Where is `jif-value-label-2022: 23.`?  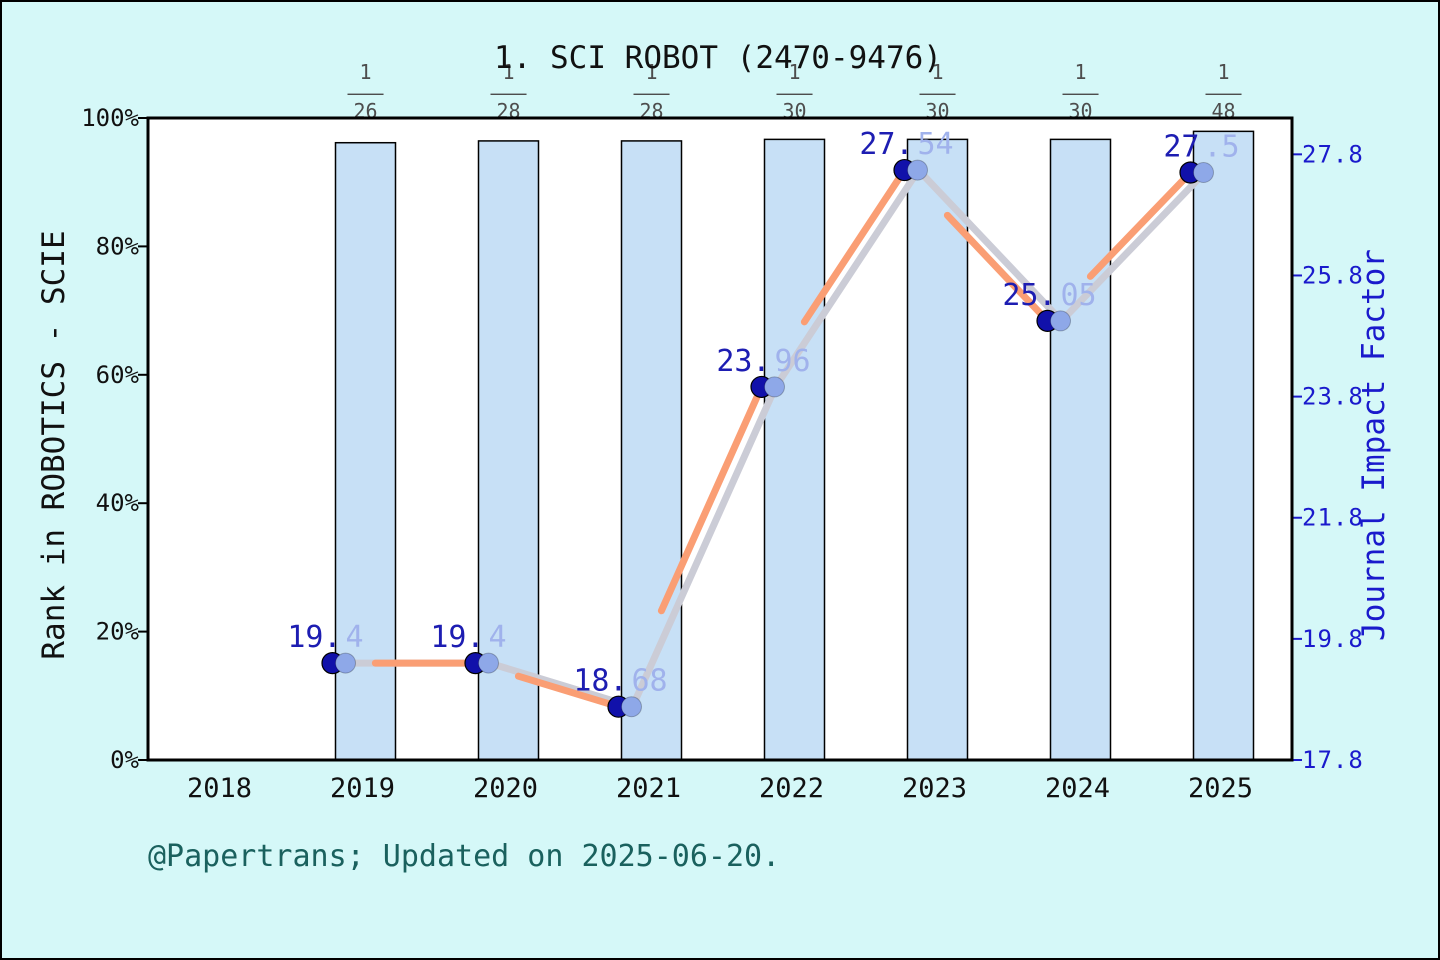 jif-value-label-2022: 23. is located at coordinates (743, 361).